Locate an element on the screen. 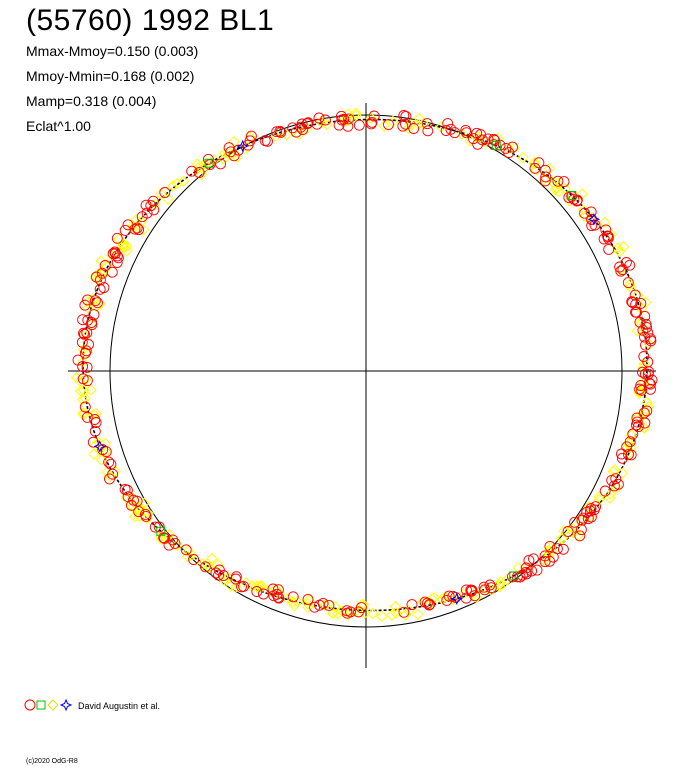 The width and height of the screenshot is (688, 768). legend-star-icon is located at coordinates (66, 705).